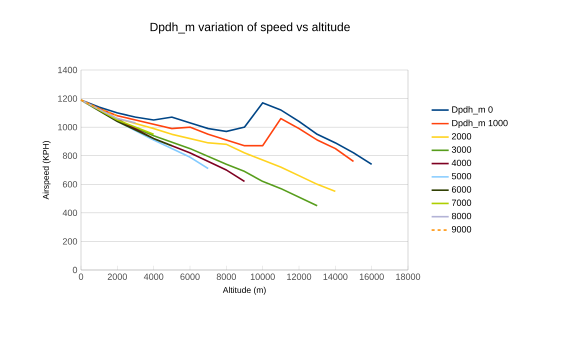 Image resolution: width=572 pixels, height=338 pixels. I want to click on x-tick-label: 0, so click(81, 277).